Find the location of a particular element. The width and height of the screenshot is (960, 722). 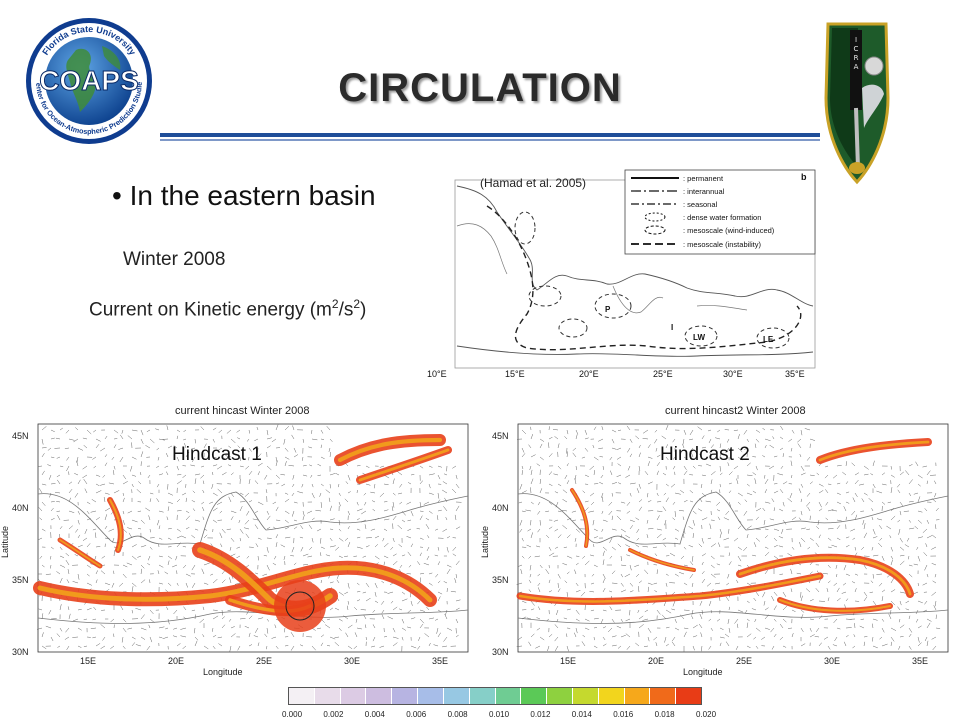

colorbar-tick-label: 0.018 is located at coordinates (665, 714).